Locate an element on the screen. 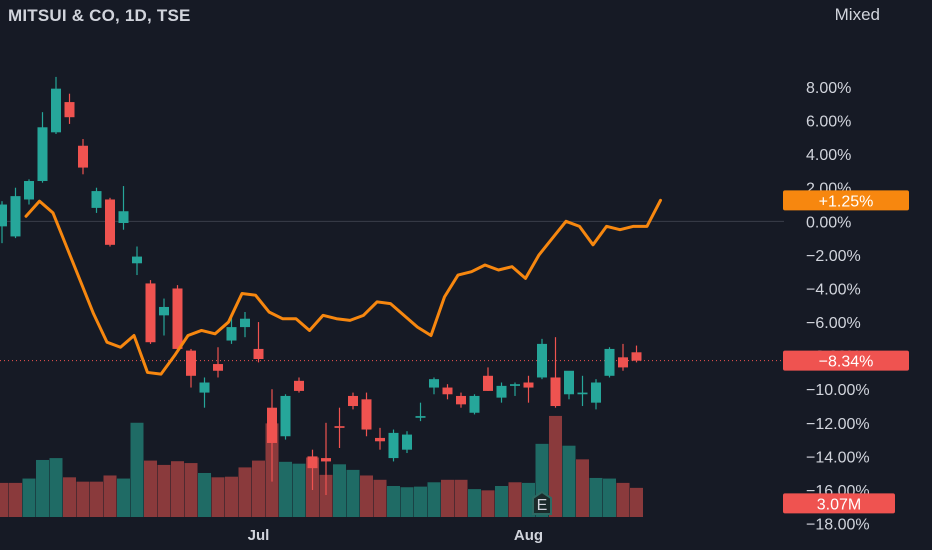 The image size is (932, 550). y-tick-label: 6.00% is located at coordinates (828, 122).